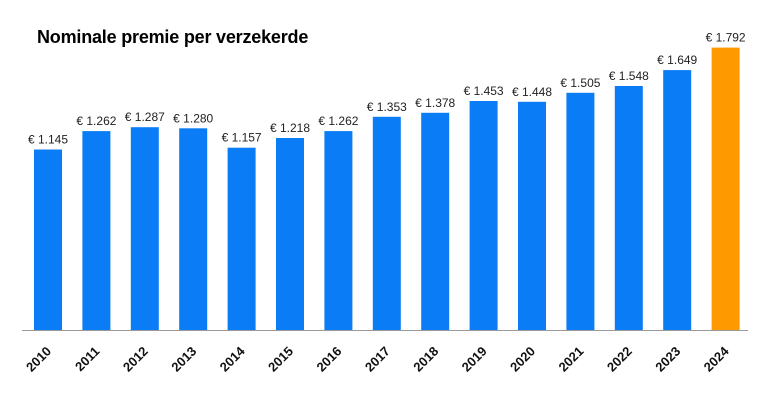  I want to click on tick-label-2010: 2010, so click(38, 359).